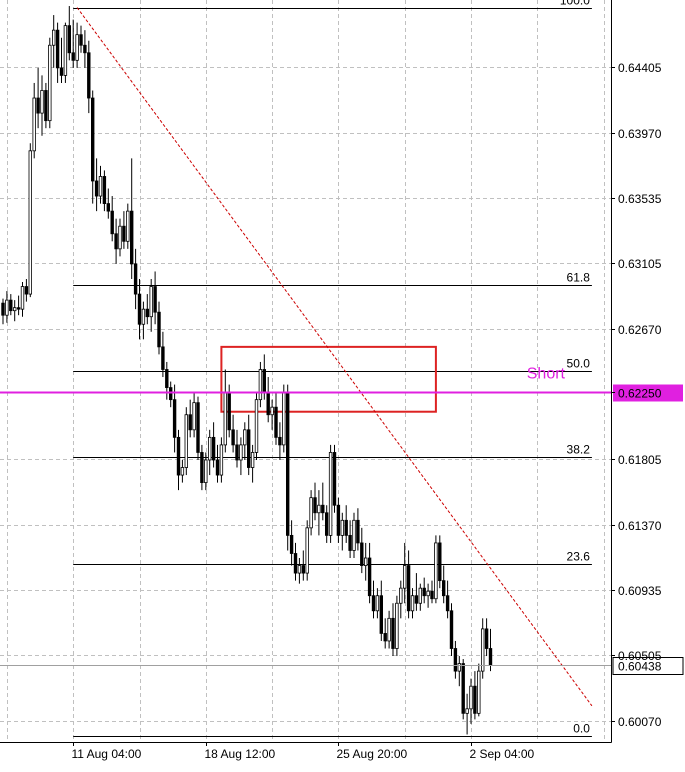  I want to click on fib-label: 0.0, so click(581, 729).